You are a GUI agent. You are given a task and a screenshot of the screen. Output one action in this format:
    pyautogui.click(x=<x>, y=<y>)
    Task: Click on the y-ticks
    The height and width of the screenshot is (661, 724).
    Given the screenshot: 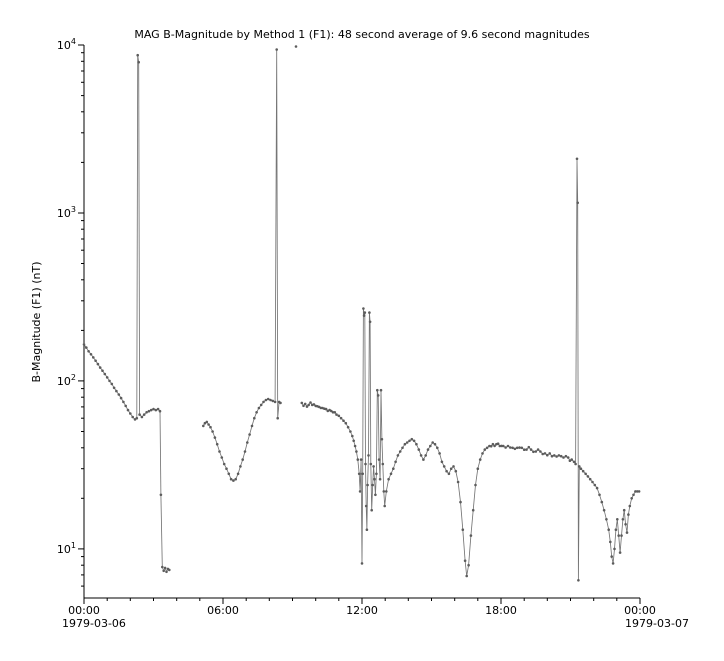 What is the action you would take?
    pyautogui.click(x=81, y=315)
    